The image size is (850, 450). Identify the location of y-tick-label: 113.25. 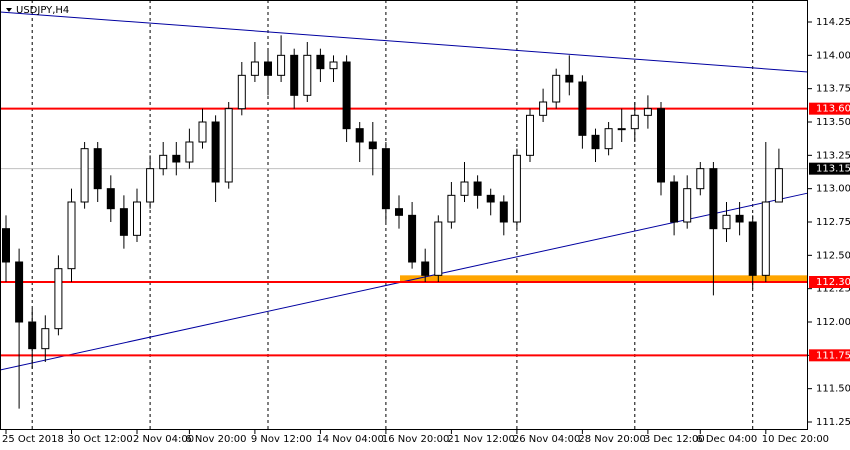
(833, 155).